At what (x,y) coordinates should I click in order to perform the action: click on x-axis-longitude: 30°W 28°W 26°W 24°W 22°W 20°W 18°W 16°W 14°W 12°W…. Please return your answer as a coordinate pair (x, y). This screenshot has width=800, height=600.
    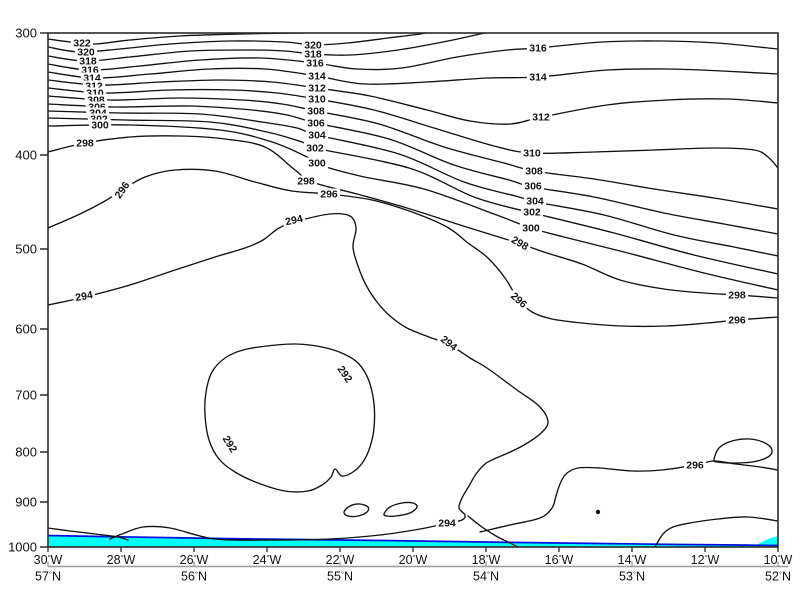
    Looking at the image, I should click on (413, 557).